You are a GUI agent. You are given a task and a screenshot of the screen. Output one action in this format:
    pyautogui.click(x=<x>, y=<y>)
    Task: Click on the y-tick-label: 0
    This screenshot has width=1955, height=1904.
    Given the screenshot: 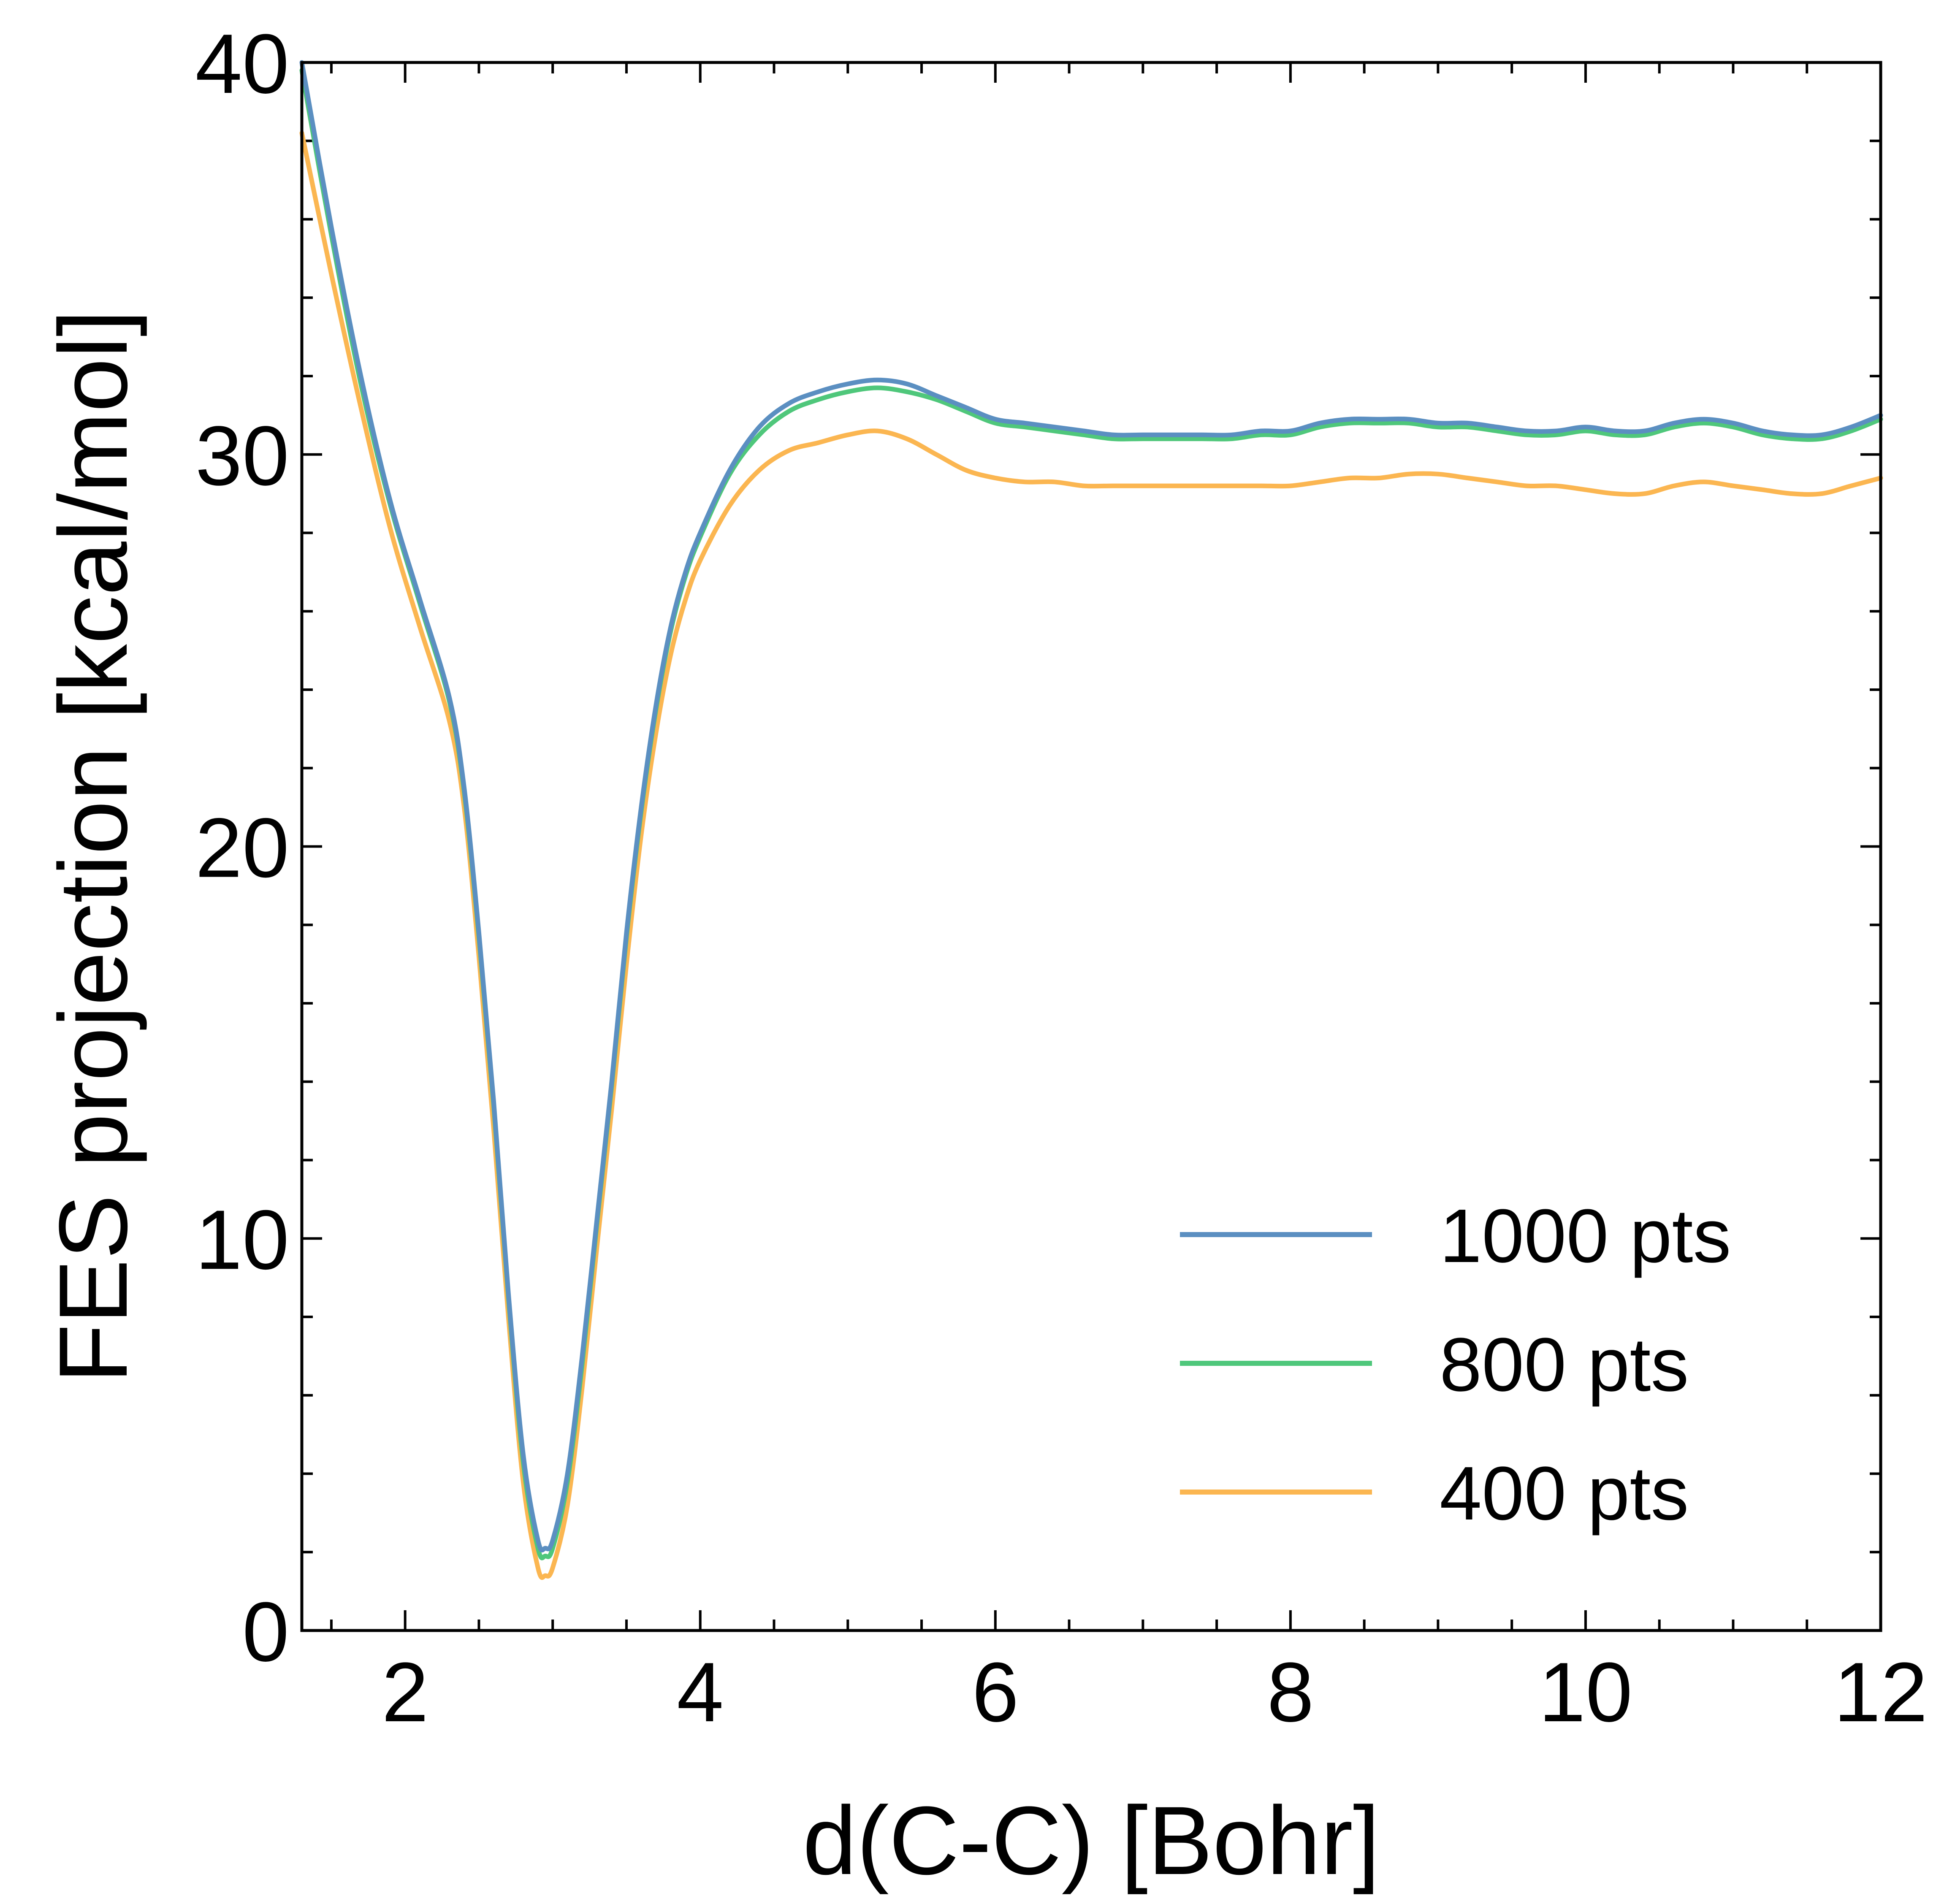 What is the action you would take?
    pyautogui.click(x=266, y=1632)
    